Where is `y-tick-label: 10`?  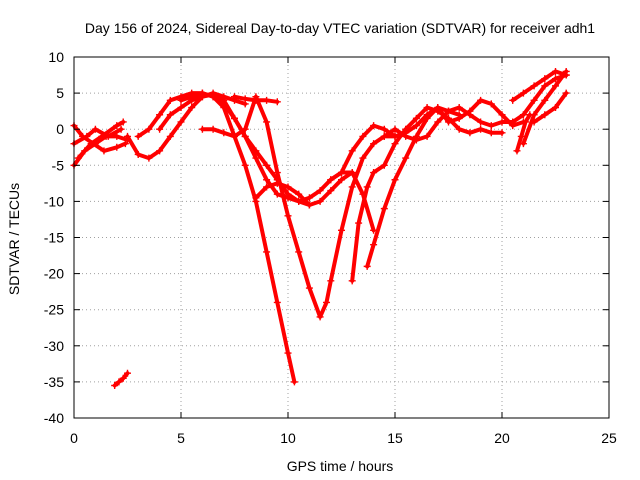
y-tick-label: 10 is located at coordinates (56, 57).